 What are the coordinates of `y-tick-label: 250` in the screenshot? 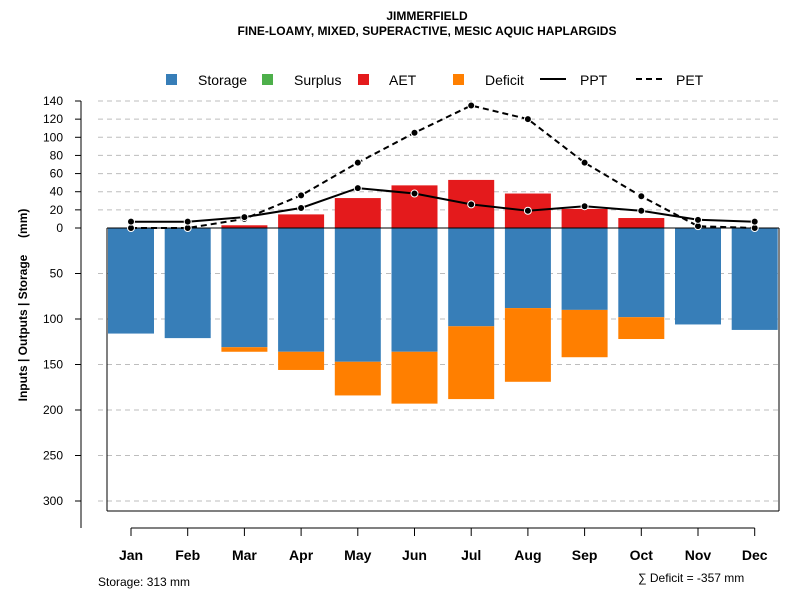 It's located at (53, 456).